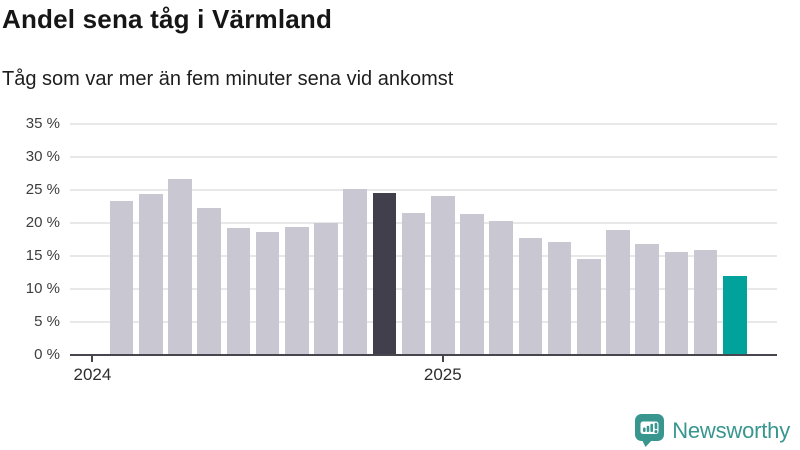 The image size is (800, 450). I want to click on x-axis-line, so click(423, 354).